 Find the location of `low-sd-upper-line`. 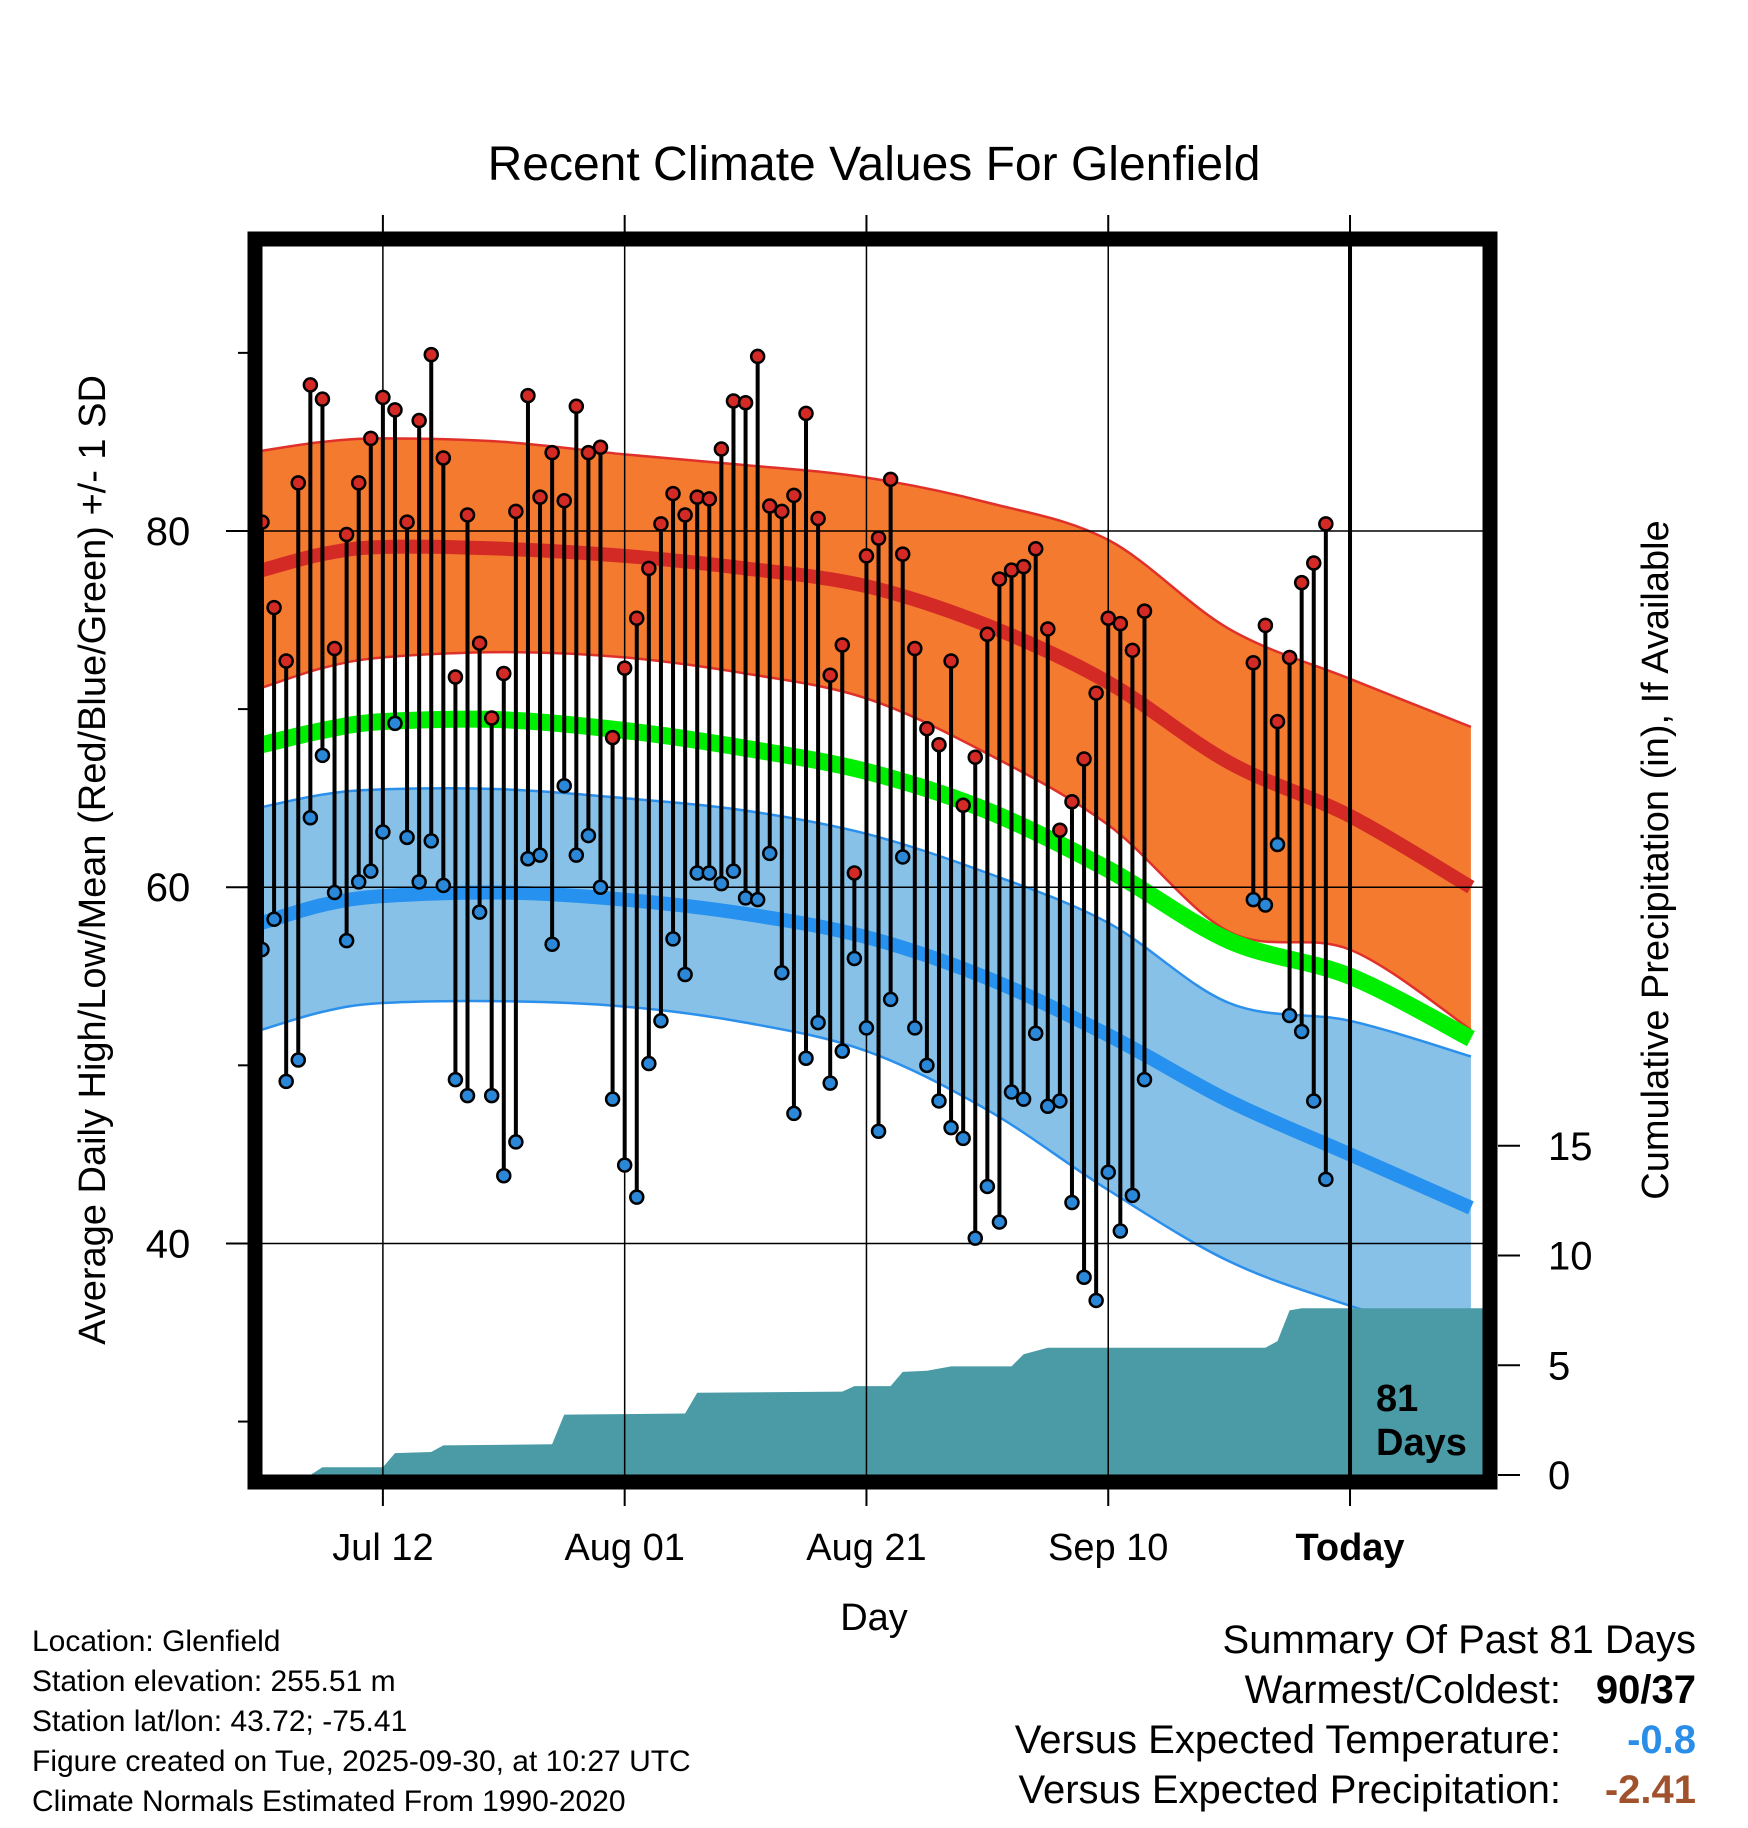

low-sd-upper-line is located at coordinates (866, 922).